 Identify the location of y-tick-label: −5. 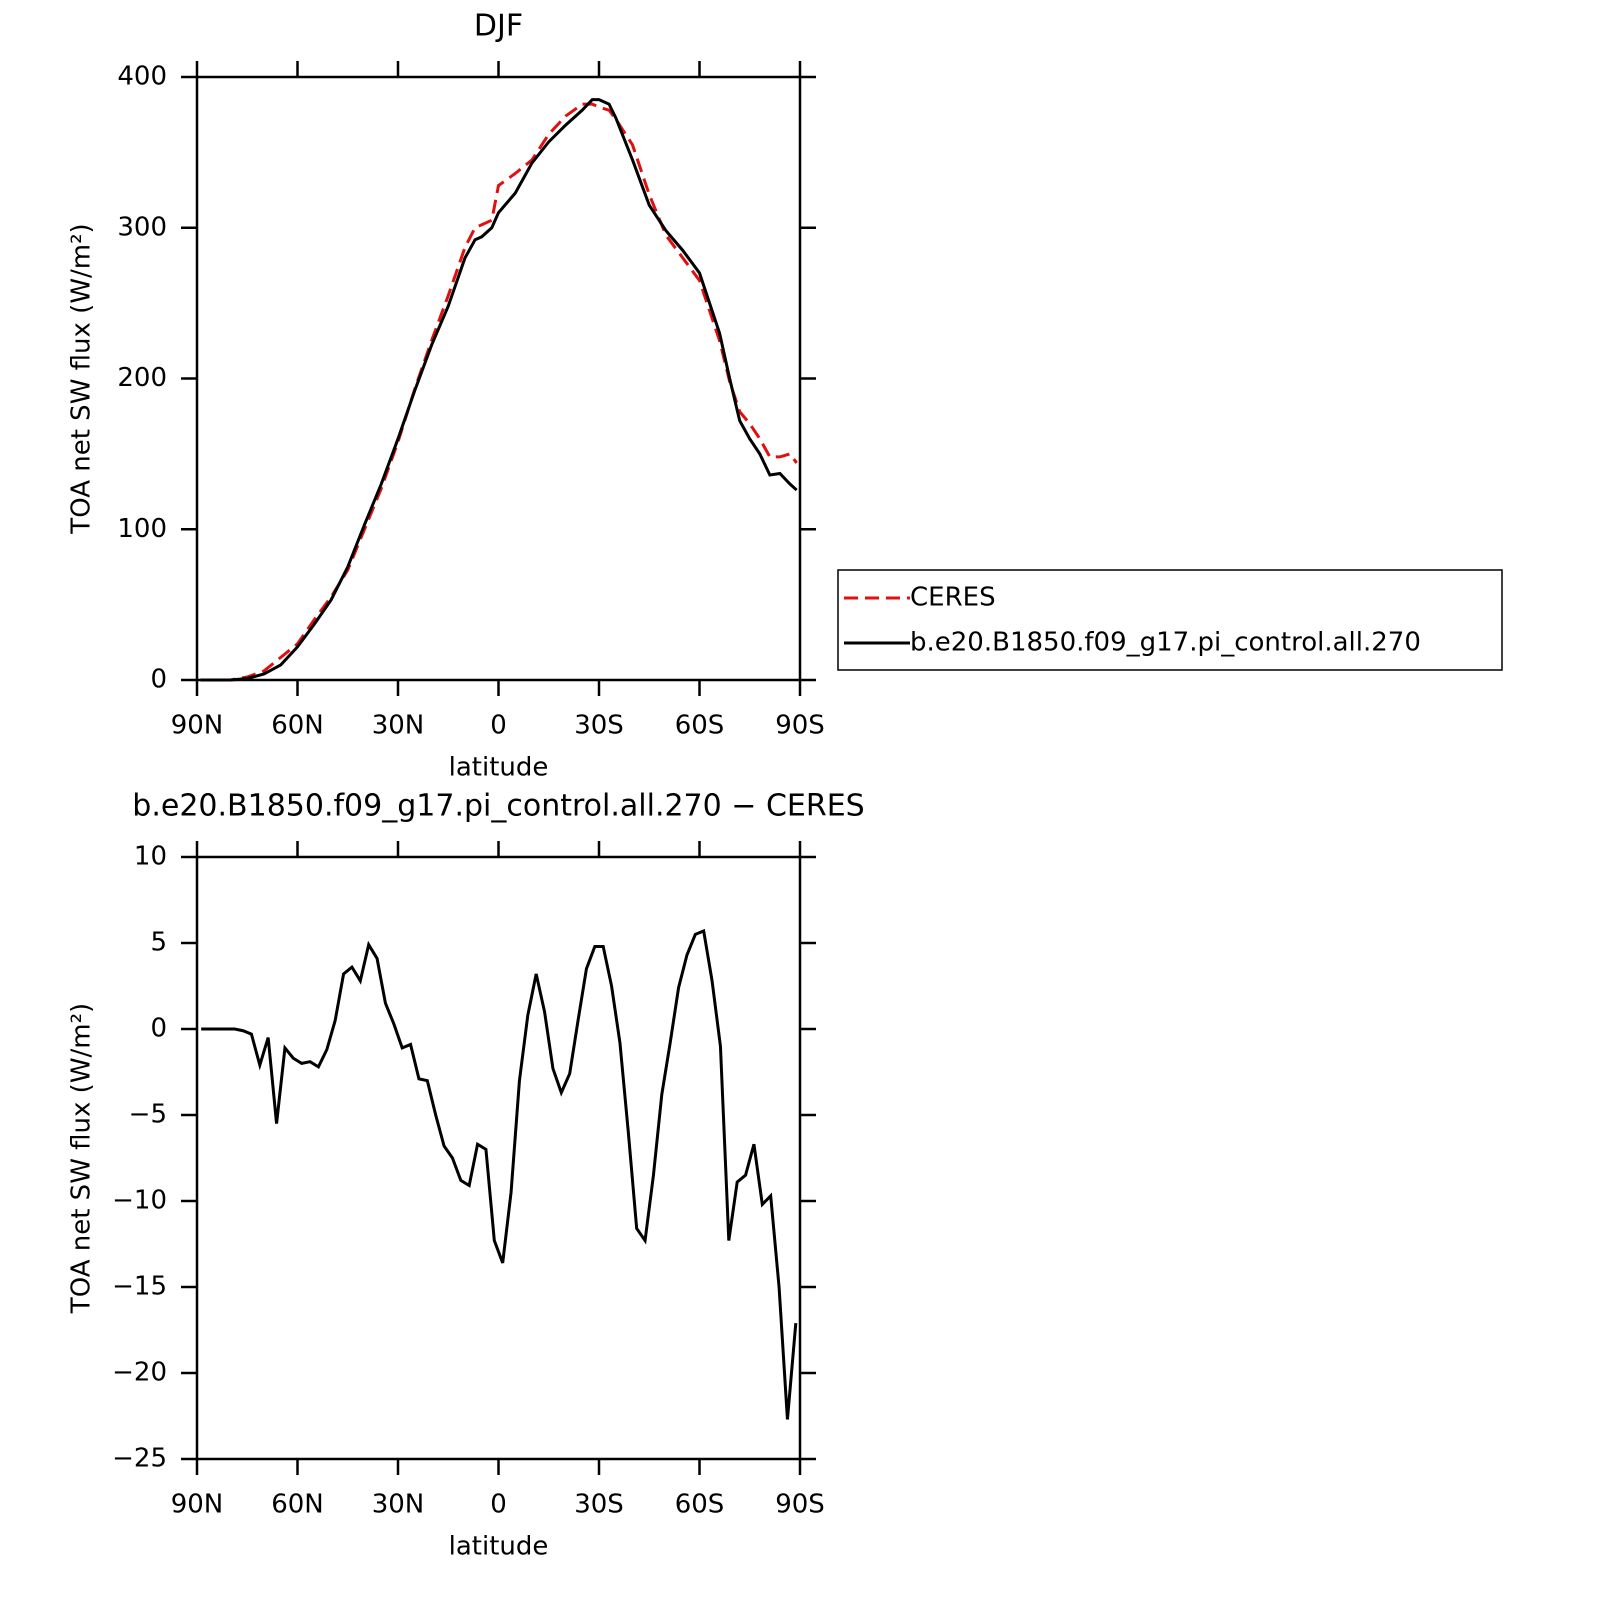
(148, 1115).